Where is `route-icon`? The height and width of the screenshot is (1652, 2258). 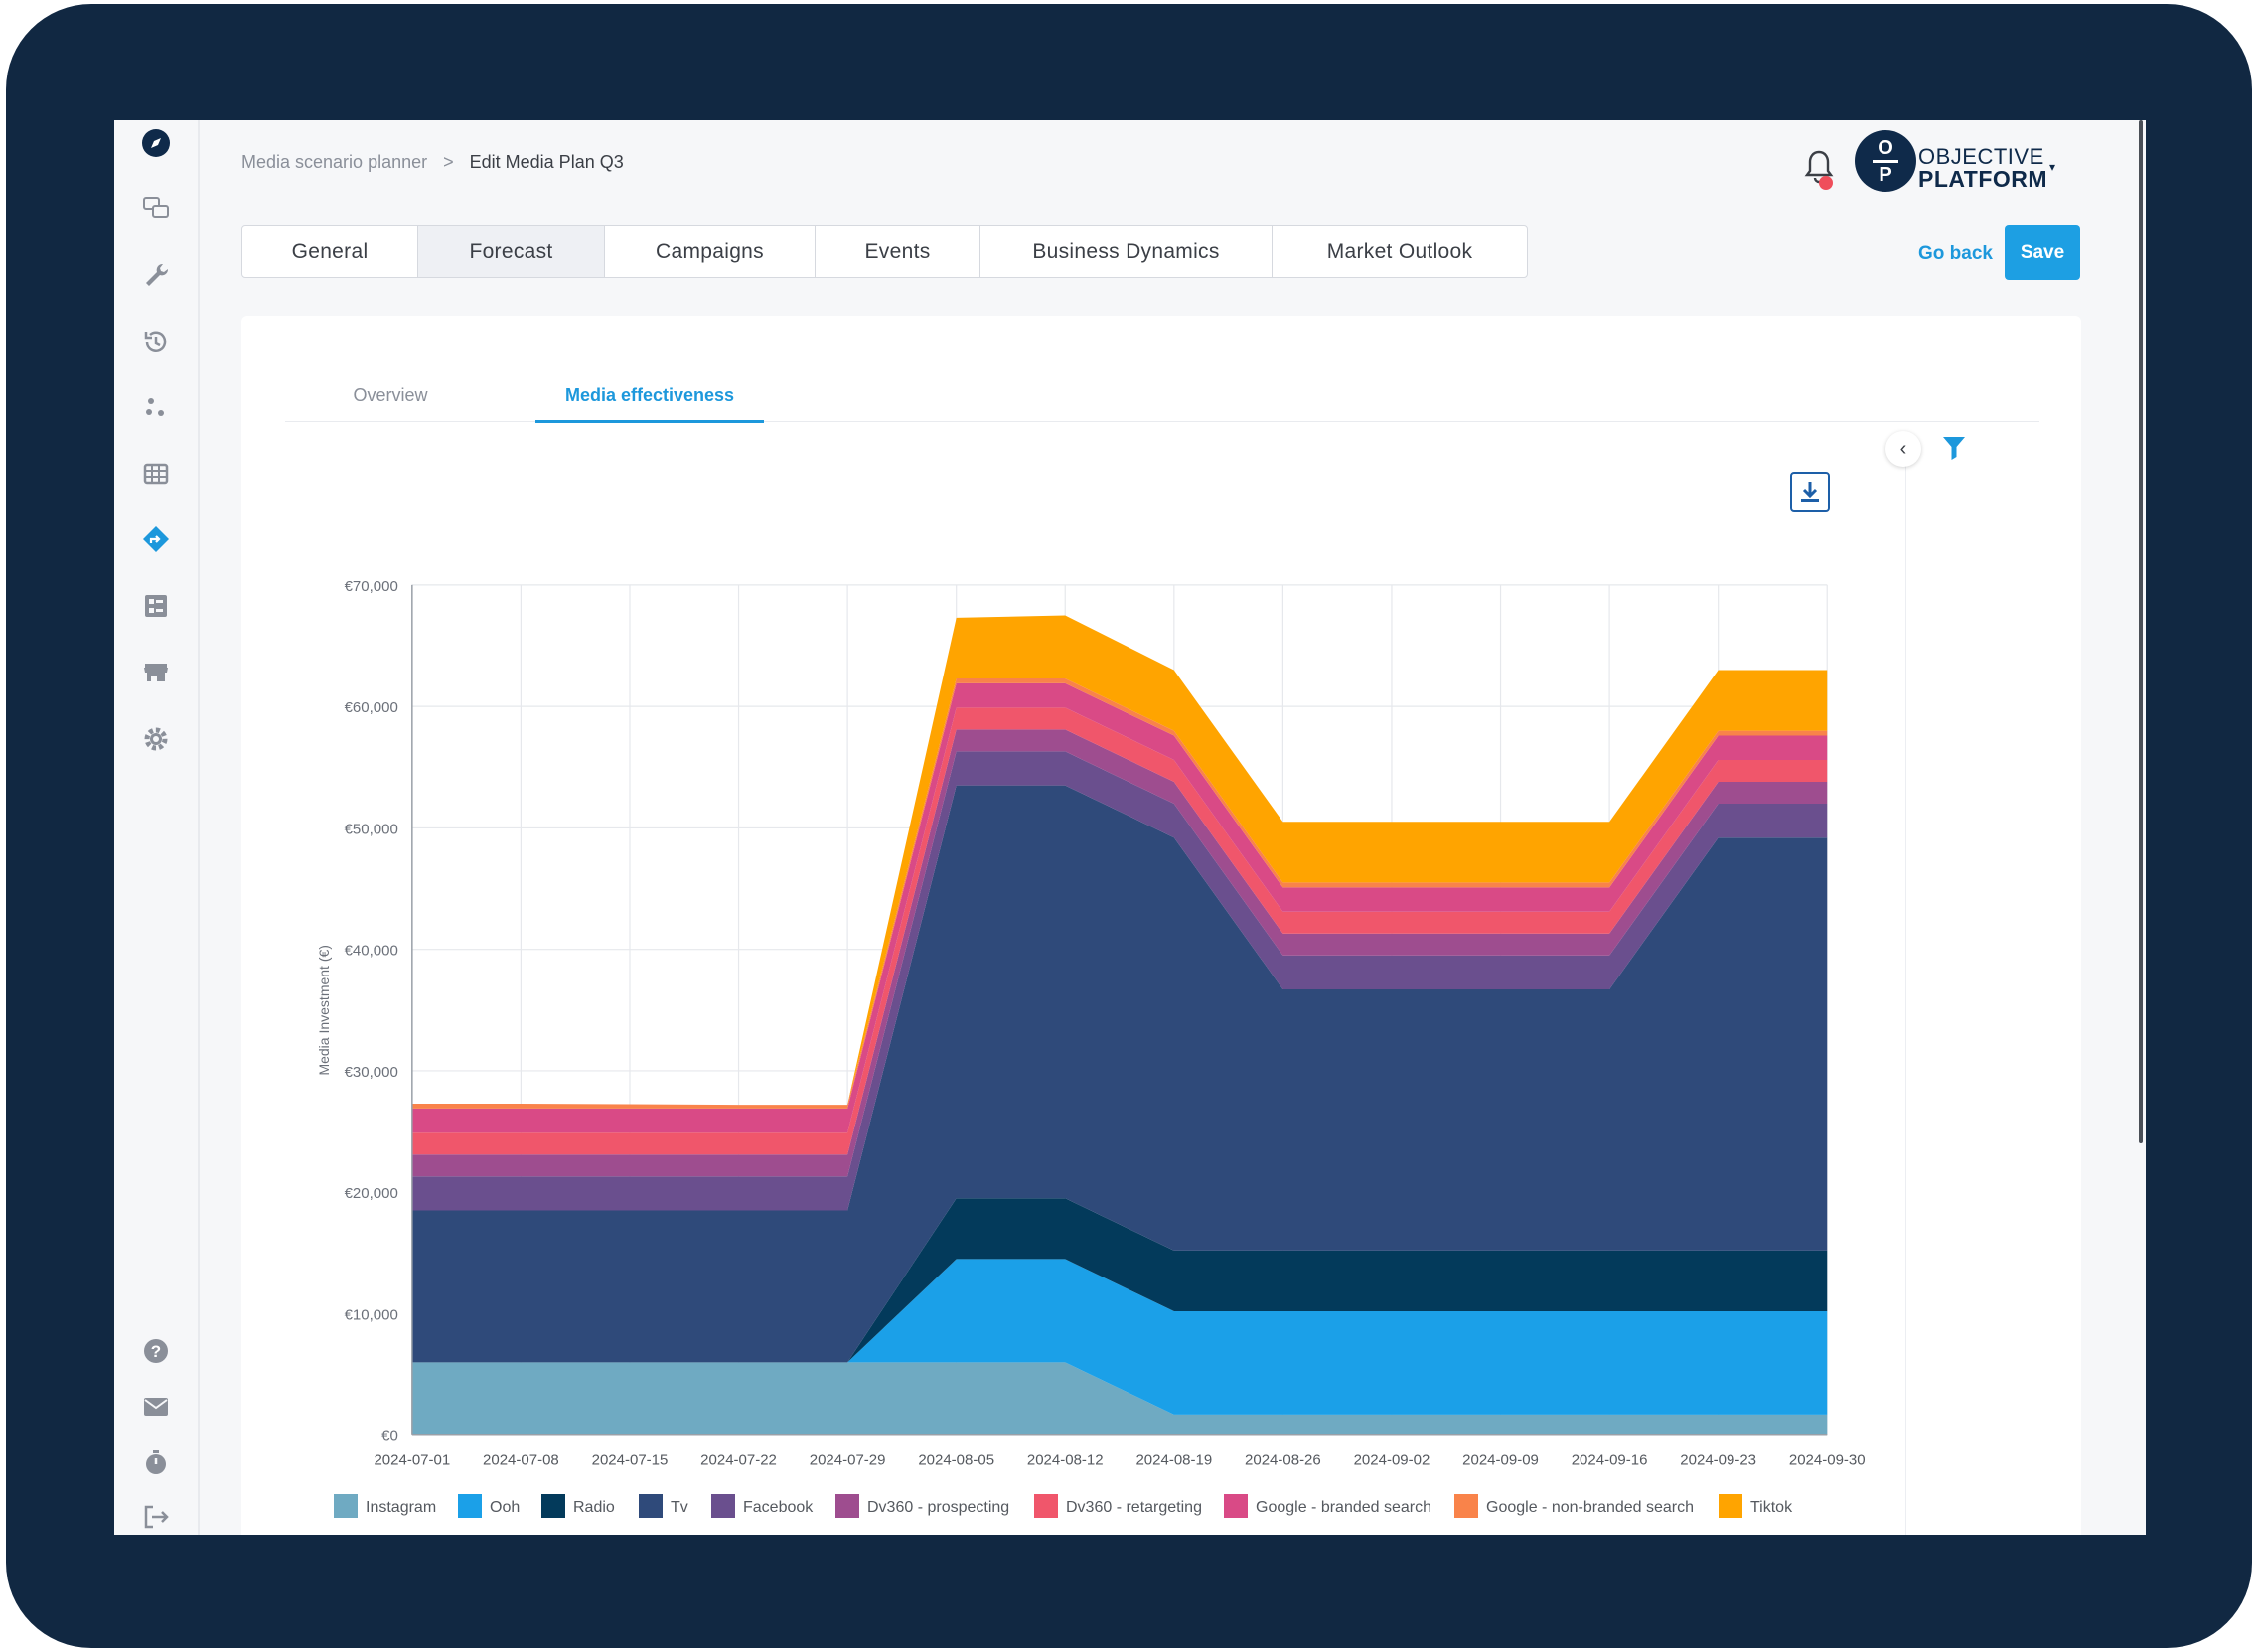 route-icon is located at coordinates (156, 539).